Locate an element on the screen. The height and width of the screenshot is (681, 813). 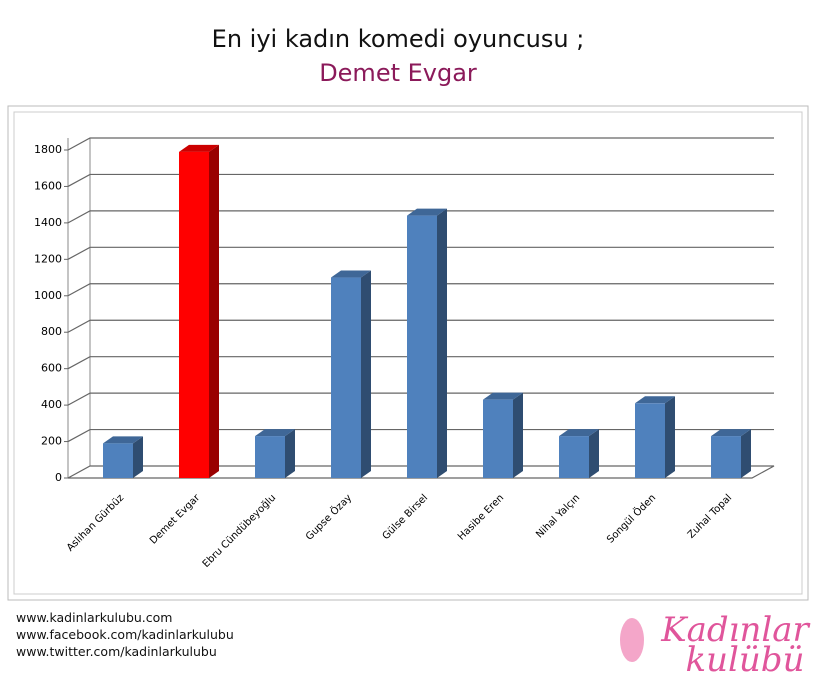
y-tick-label: 400 is located at coordinates (51, 404).